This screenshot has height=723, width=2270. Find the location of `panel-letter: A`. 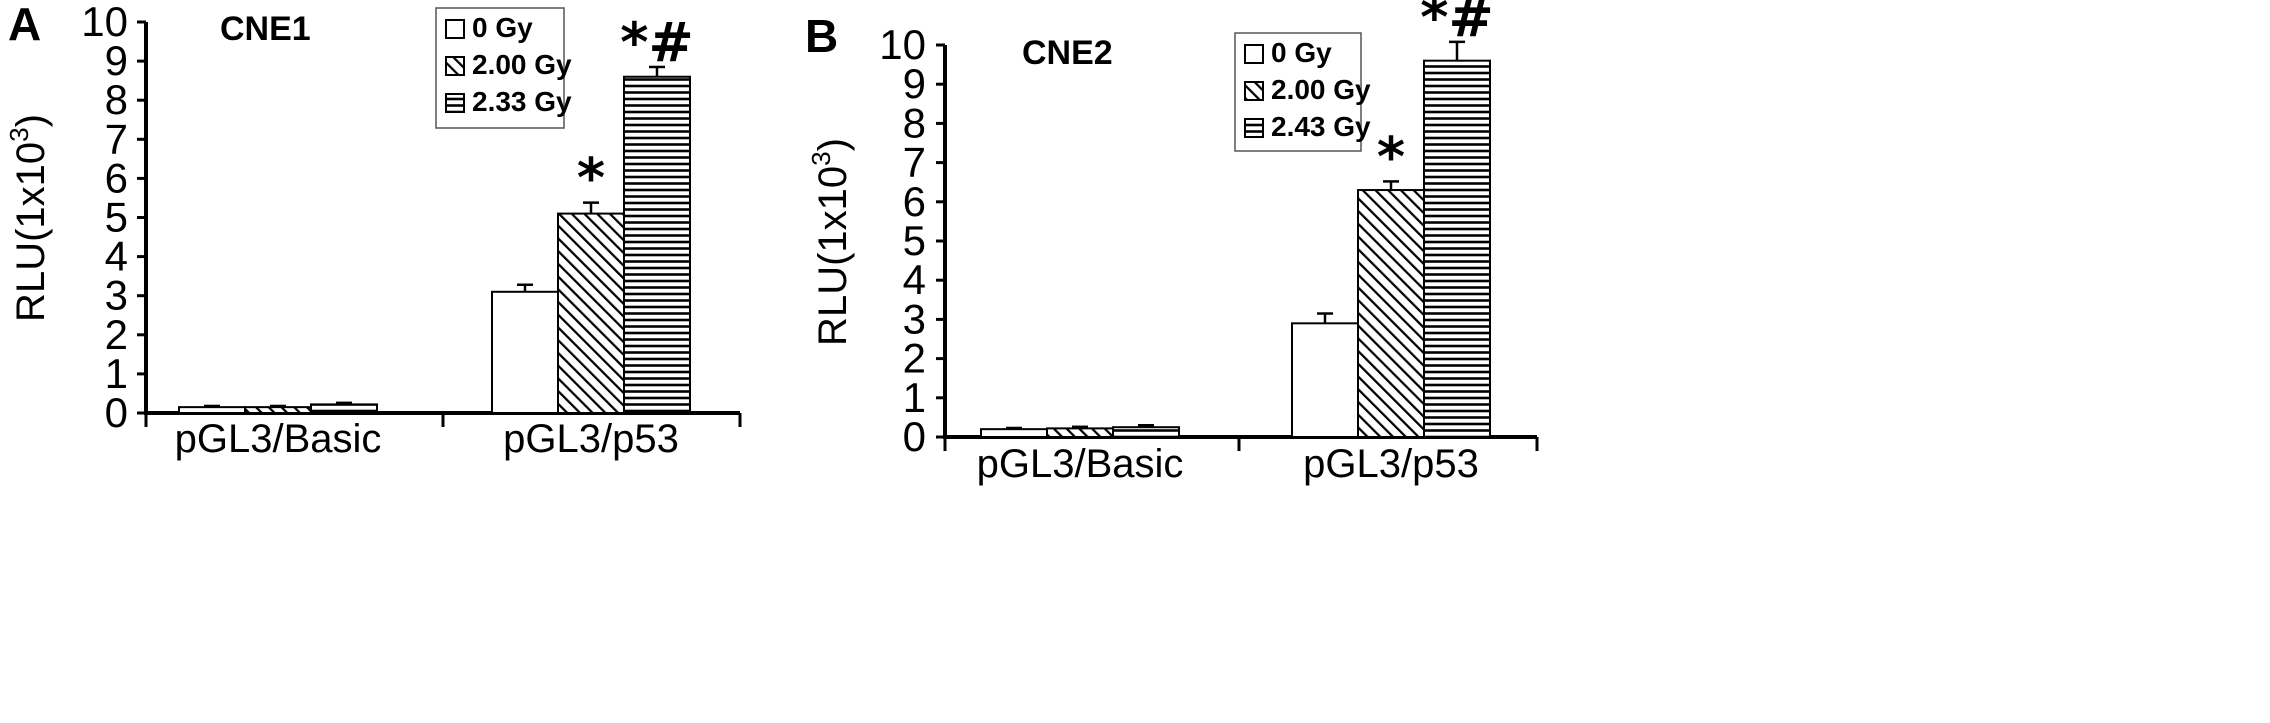

panel-letter: A is located at coordinates (24, 25).